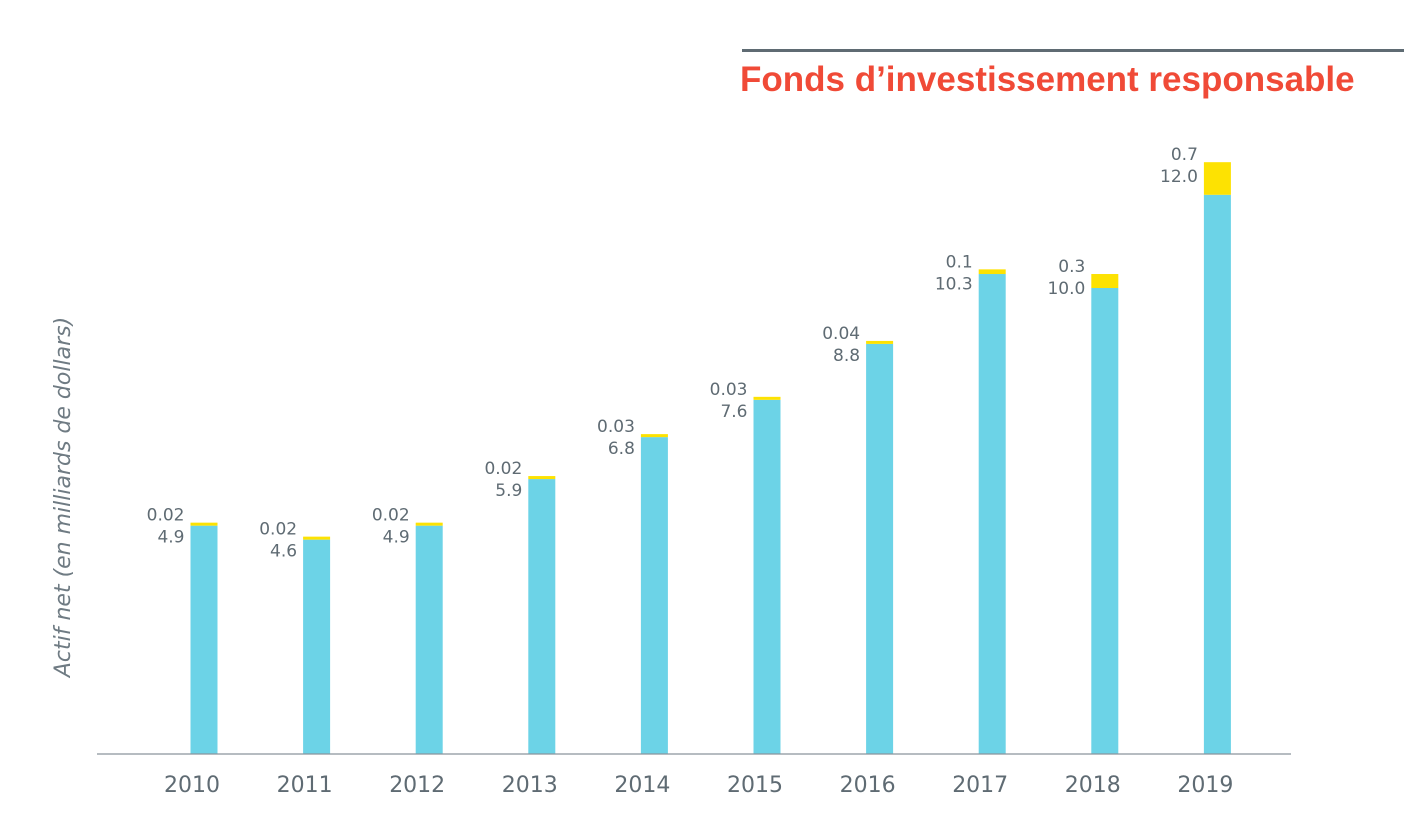 The width and height of the screenshot is (1404, 834). What do you see at coordinates (204, 639) in the screenshot?
I see `bar-main-2010` at bounding box center [204, 639].